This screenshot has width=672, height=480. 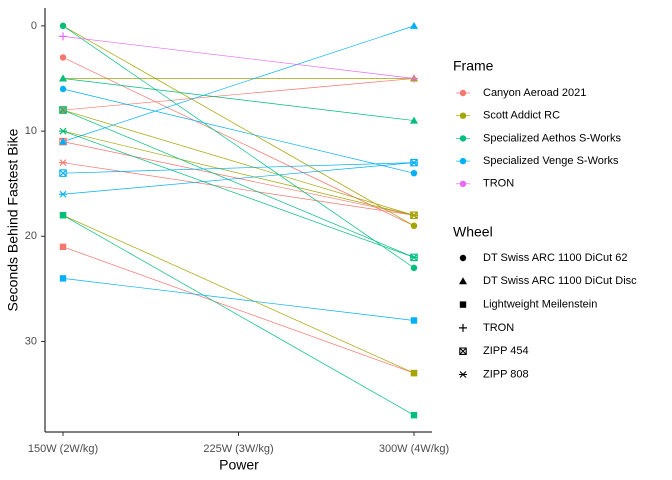 I want to click on legend-label: Specialized Aethos S-Works, so click(x=552, y=138).